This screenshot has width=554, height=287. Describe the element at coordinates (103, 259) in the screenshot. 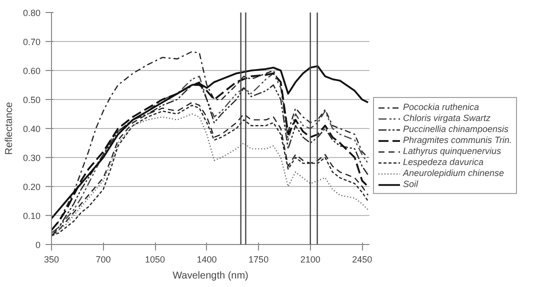

I see `x-tick-label: 700` at that location.